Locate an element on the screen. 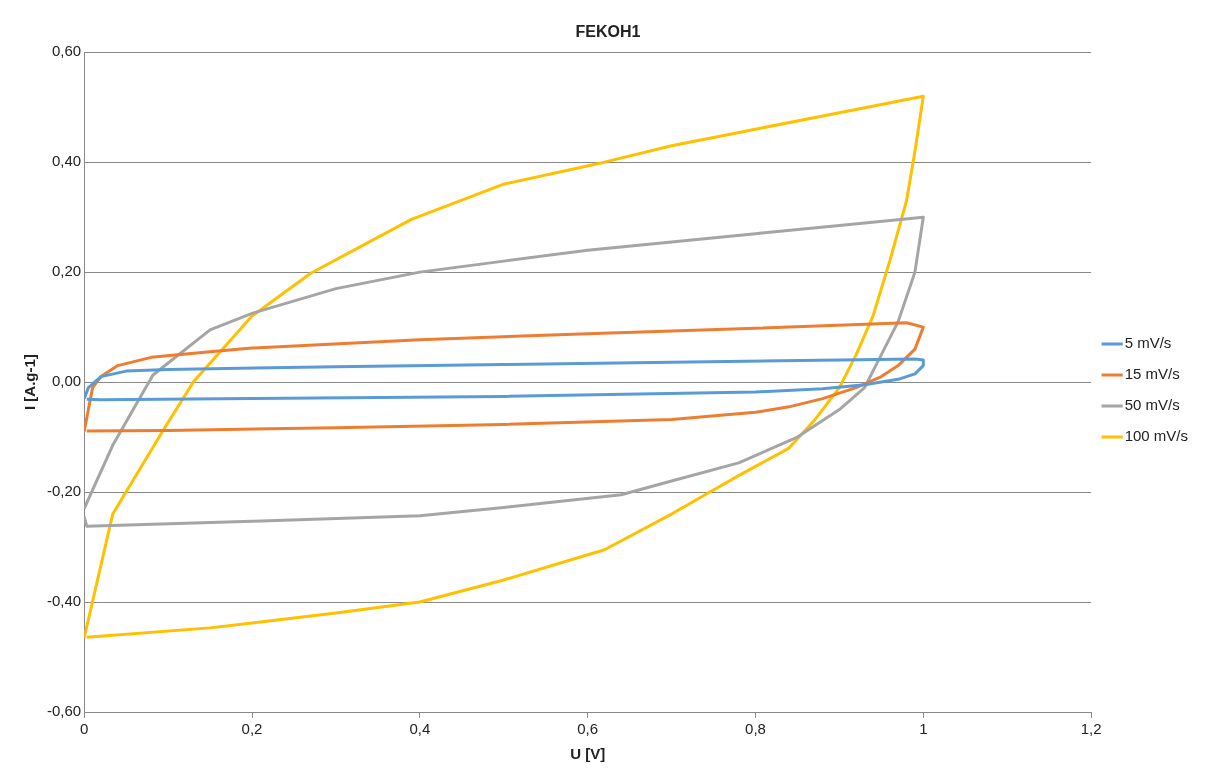  x-axis-title: U [V] is located at coordinates (588, 754).